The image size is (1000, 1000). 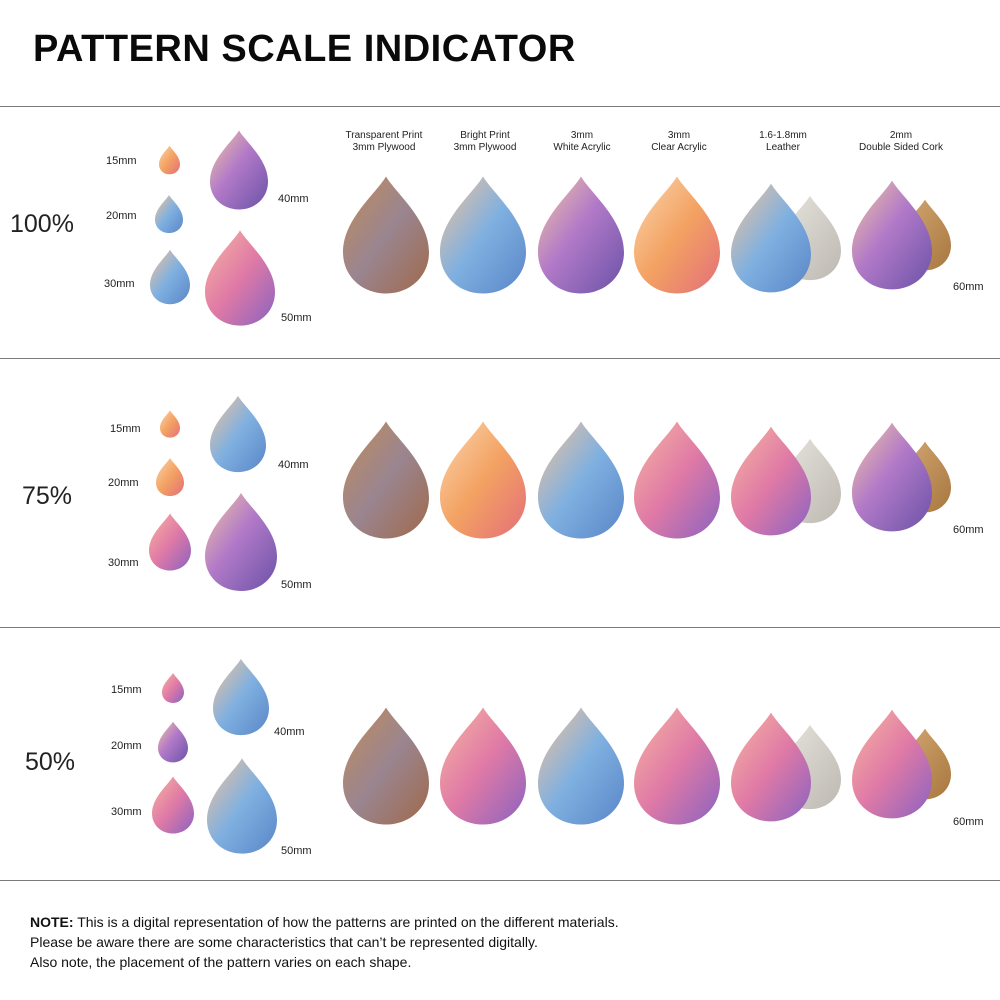 I want to click on scale-percent: 100%, so click(x=42, y=224).